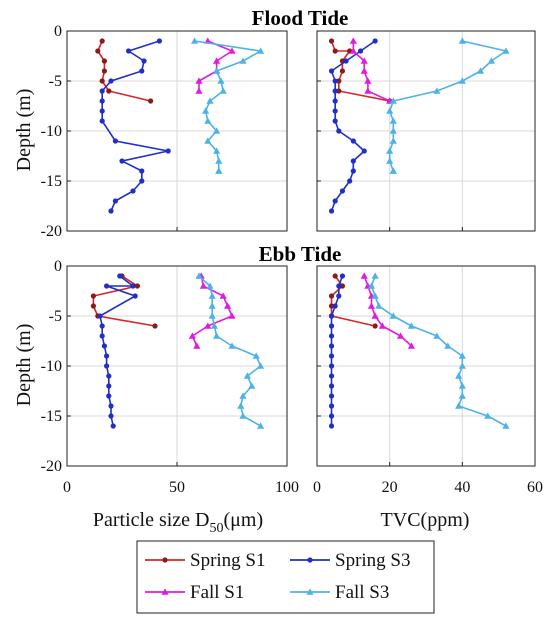 This screenshot has width=550, height=621. Describe the element at coordinates (285, 577) in the screenshot. I see `legend: Spring S1 Spring S3 Fall S1 Fall S3` at that location.